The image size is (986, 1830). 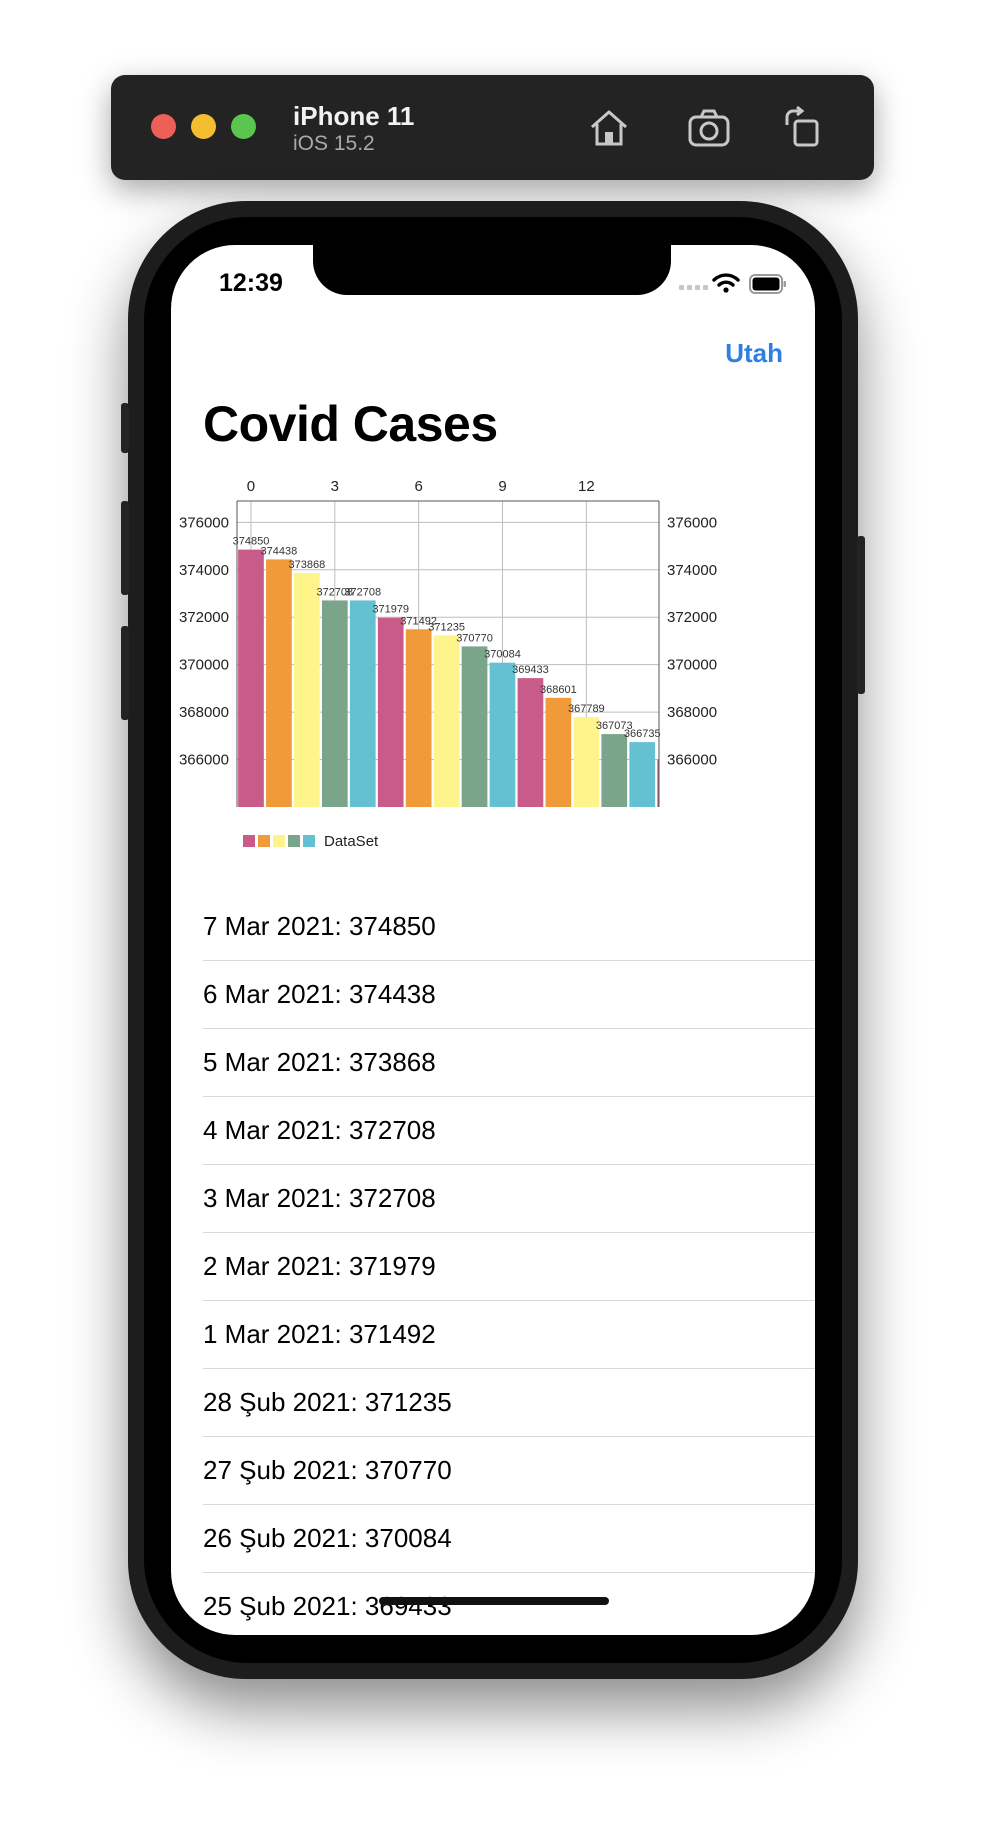 What do you see at coordinates (251, 486) in the screenshot?
I see `x-tick-label: 0` at bounding box center [251, 486].